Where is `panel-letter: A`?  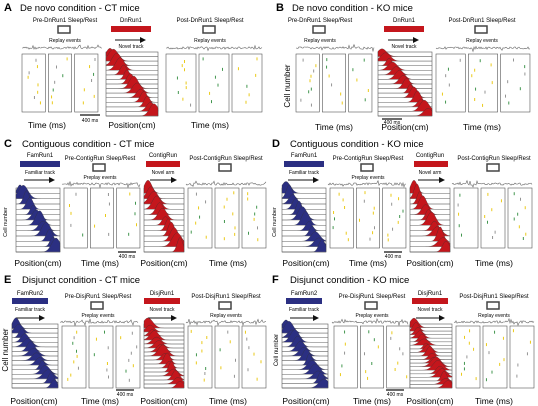 panel-letter: A is located at coordinates (8, 8).